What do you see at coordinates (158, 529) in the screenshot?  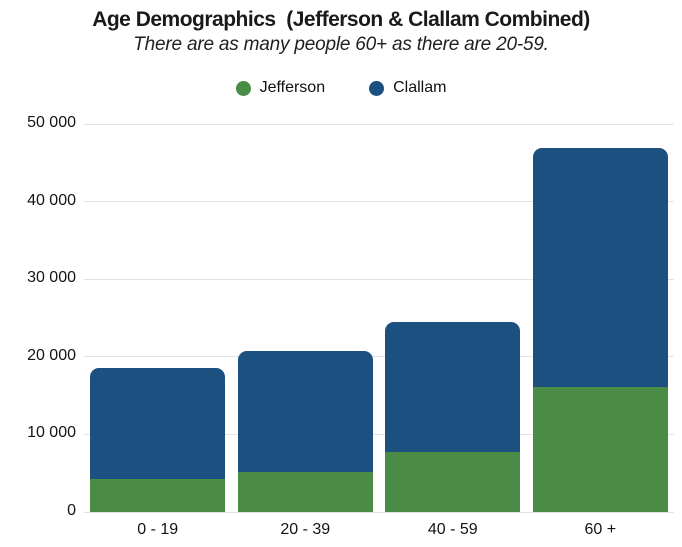 I see `x-tick-label: 0 - 19` at bounding box center [158, 529].